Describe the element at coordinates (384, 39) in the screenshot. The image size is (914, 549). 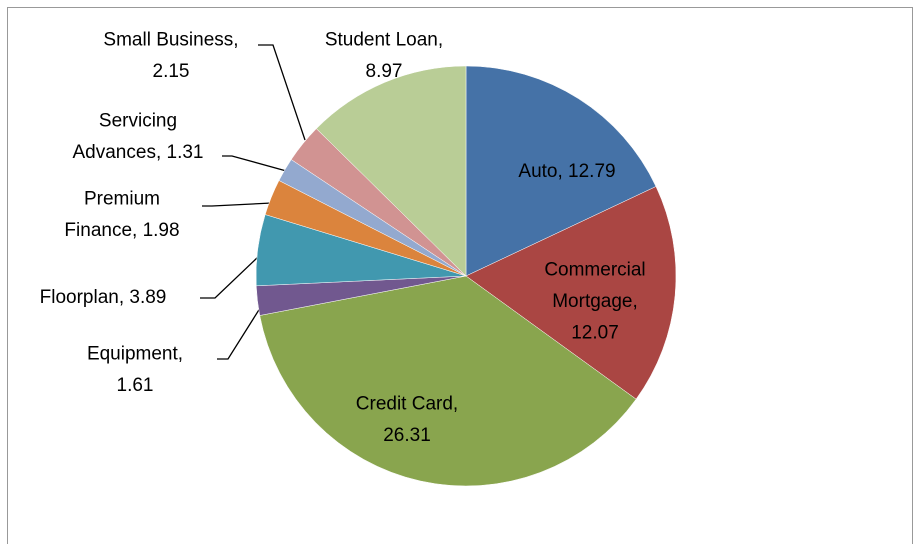
I see `data-label: Student Loan,` at that location.